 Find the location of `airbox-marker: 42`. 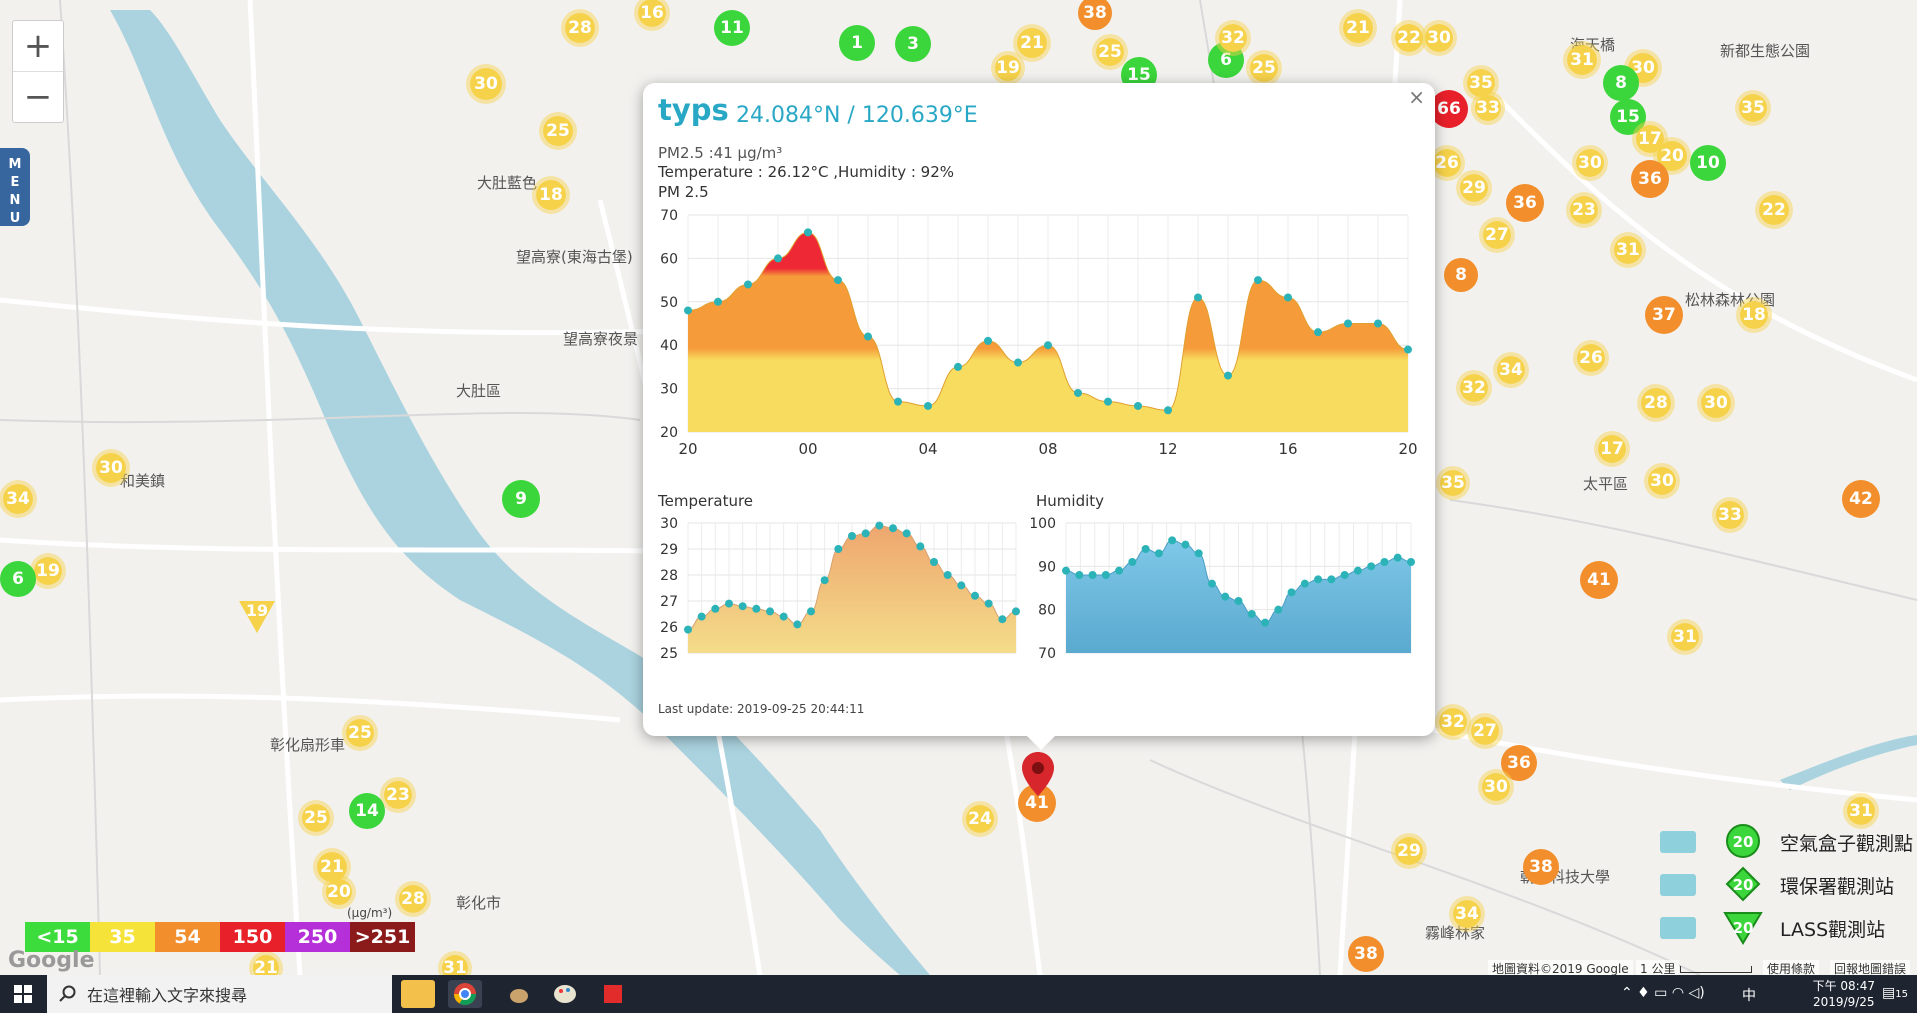

airbox-marker: 42 is located at coordinates (1861, 499).